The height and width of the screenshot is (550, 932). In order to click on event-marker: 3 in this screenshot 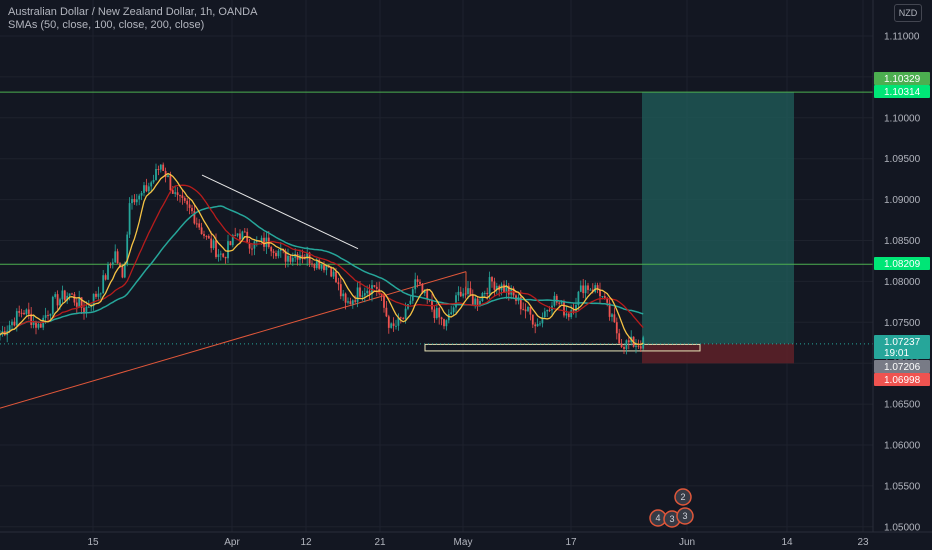, I will do `click(685, 516)`.